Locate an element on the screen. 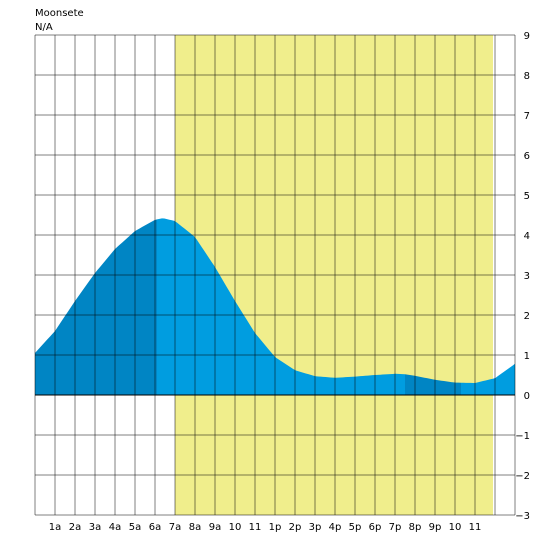  y-tick-label: −2 is located at coordinates (522, 476).